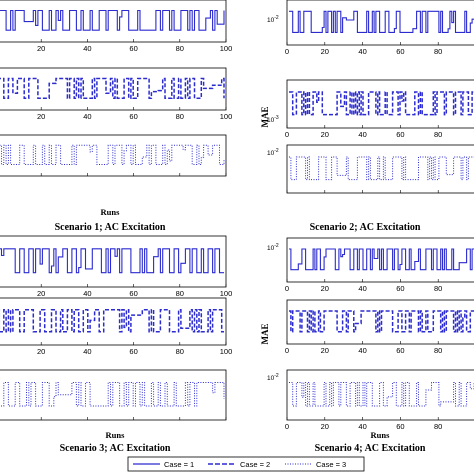 The image size is (474, 474). Describe the element at coordinates (87, 351) in the screenshot. I see `scenario-3-subplot-2-xtick-label: 40` at that location.